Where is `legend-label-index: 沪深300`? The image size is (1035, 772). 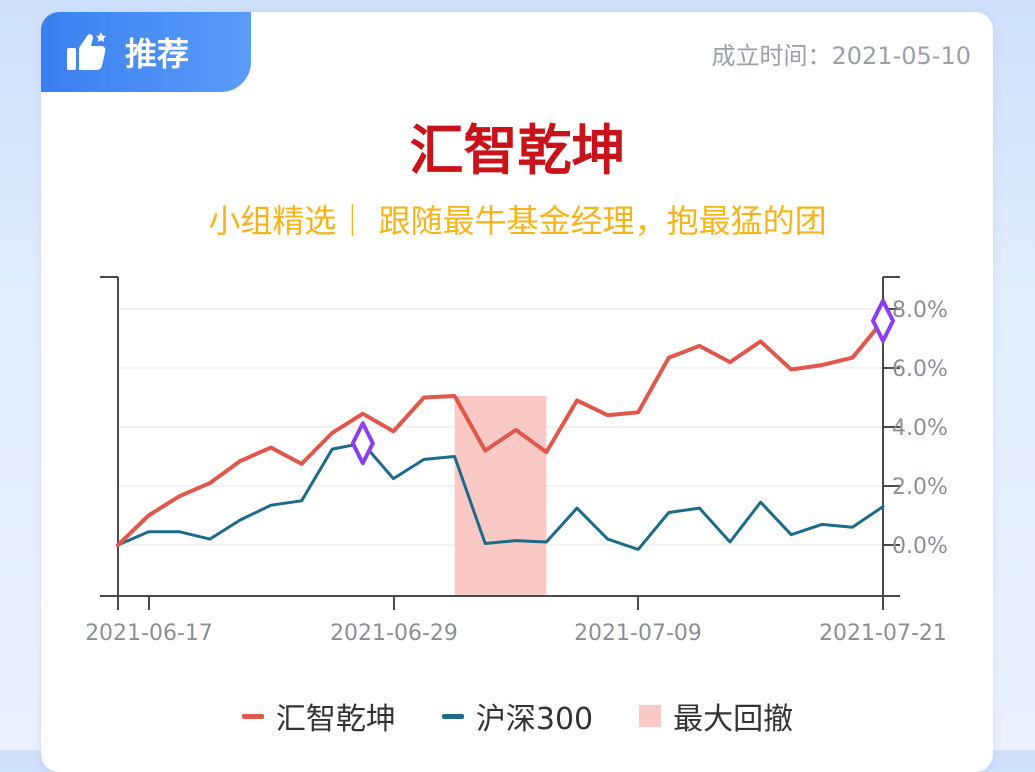 legend-label-index: 沪深300 is located at coordinates (534, 719).